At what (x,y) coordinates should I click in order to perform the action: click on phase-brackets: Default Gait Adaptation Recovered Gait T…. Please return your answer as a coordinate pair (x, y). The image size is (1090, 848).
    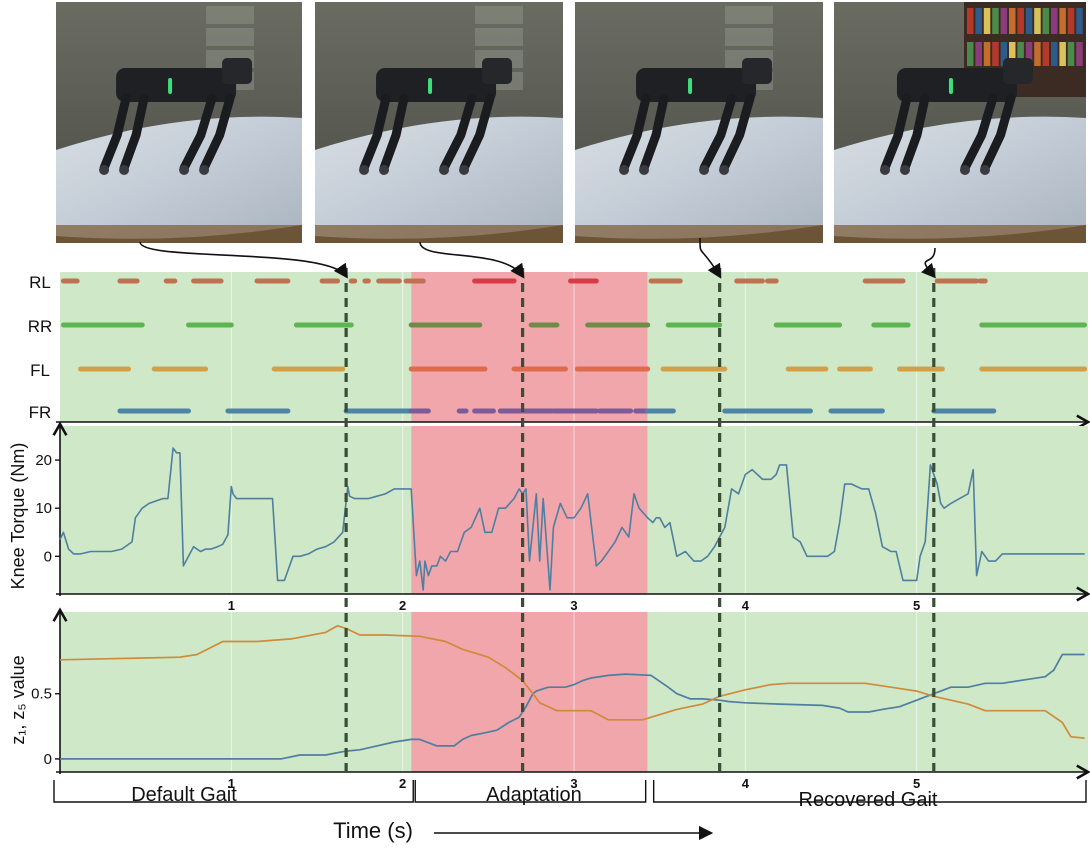
    Looking at the image, I should click on (570, 811).